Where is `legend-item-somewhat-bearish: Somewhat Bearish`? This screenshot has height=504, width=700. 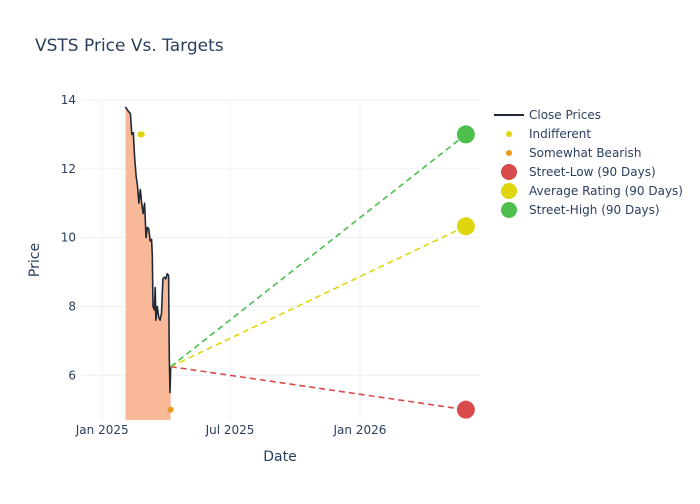 legend-item-somewhat-bearish: Somewhat Bearish is located at coordinates (573, 153).